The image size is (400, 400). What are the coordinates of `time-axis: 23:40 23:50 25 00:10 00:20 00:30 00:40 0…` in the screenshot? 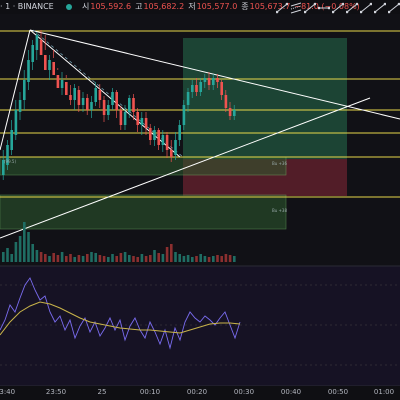 It's located at (200, 393).